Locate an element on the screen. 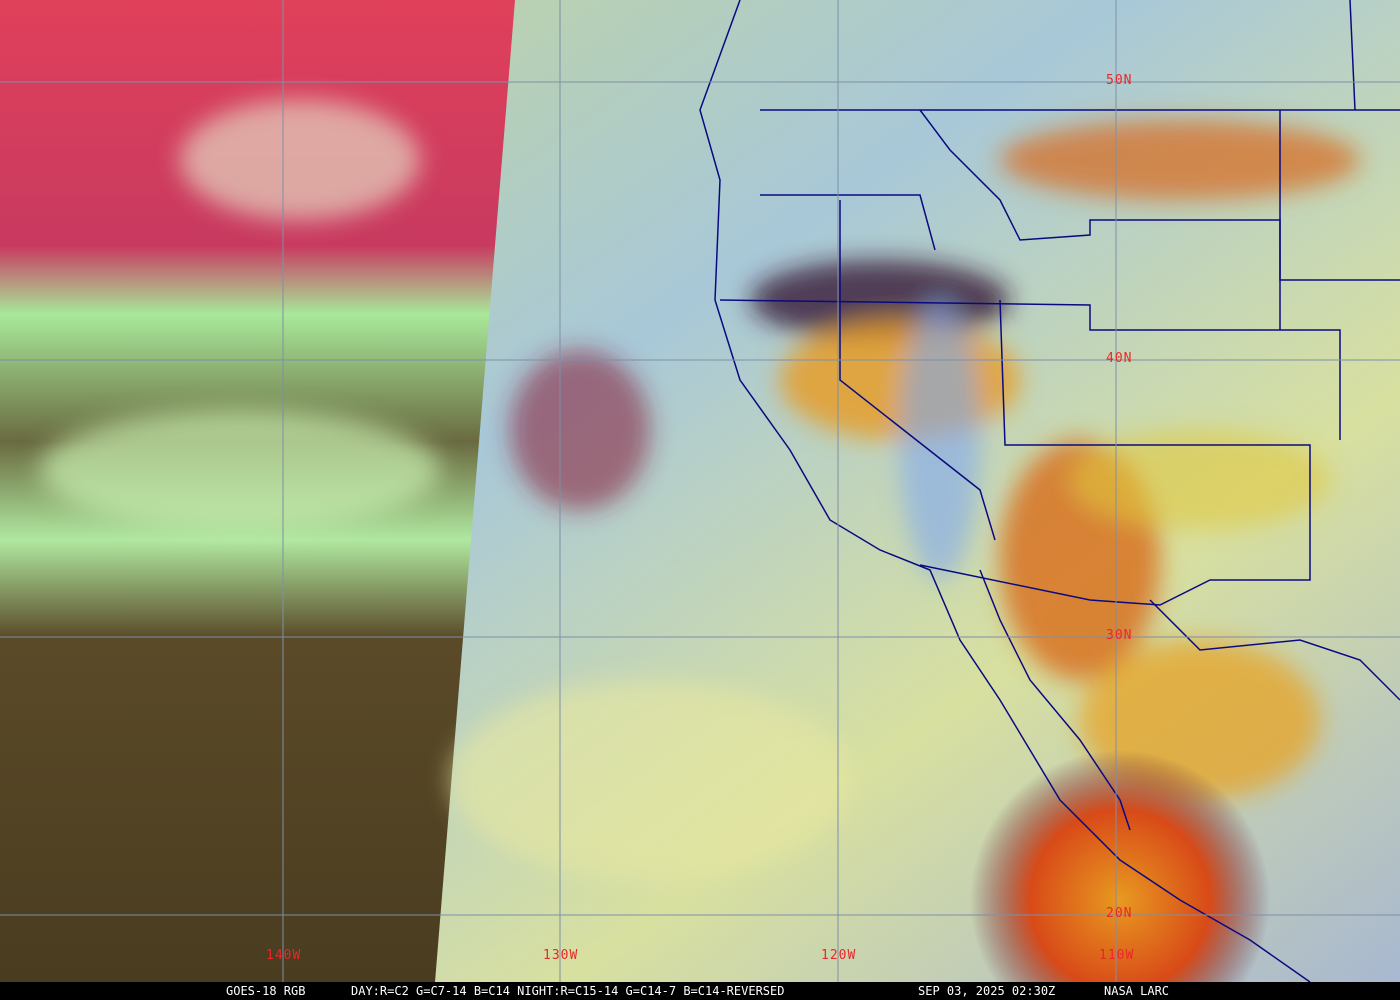 The width and height of the screenshot is (1400, 1000). lat-label-30n: 30N is located at coordinates (1119, 635).